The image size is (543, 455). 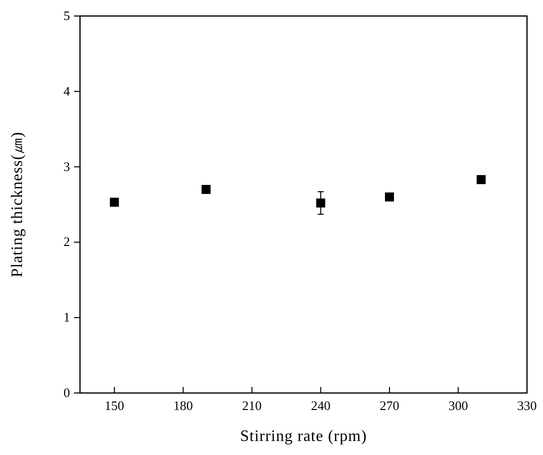 I want to click on x-tick-label: 180, so click(x=183, y=405).